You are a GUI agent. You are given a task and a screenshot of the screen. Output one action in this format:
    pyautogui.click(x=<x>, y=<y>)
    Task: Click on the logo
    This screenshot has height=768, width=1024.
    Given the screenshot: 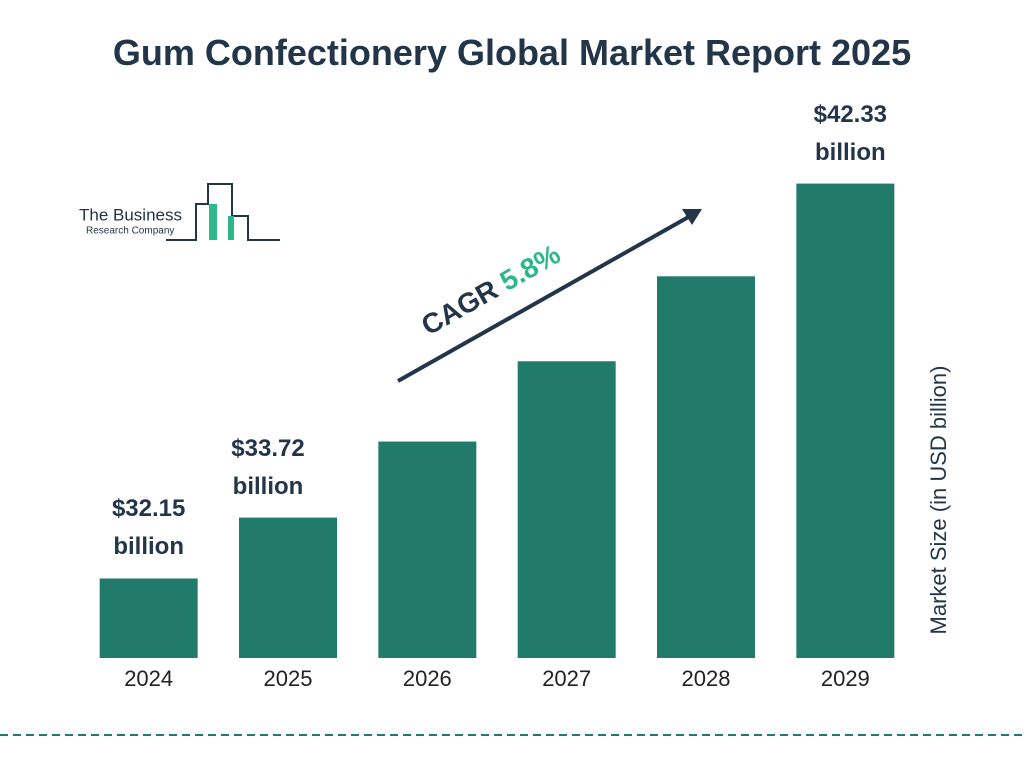 What is the action you would take?
    pyautogui.click(x=223, y=212)
    